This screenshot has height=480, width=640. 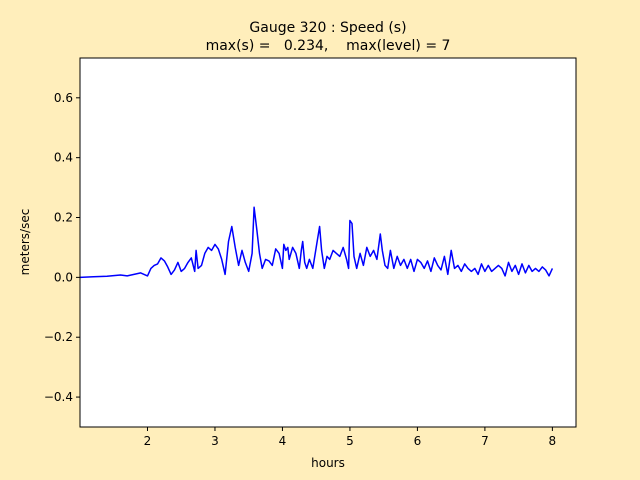 What do you see at coordinates (327, 28) in the screenshot?
I see `chart-title: Gauge 320 : Speed (s)` at bounding box center [327, 28].